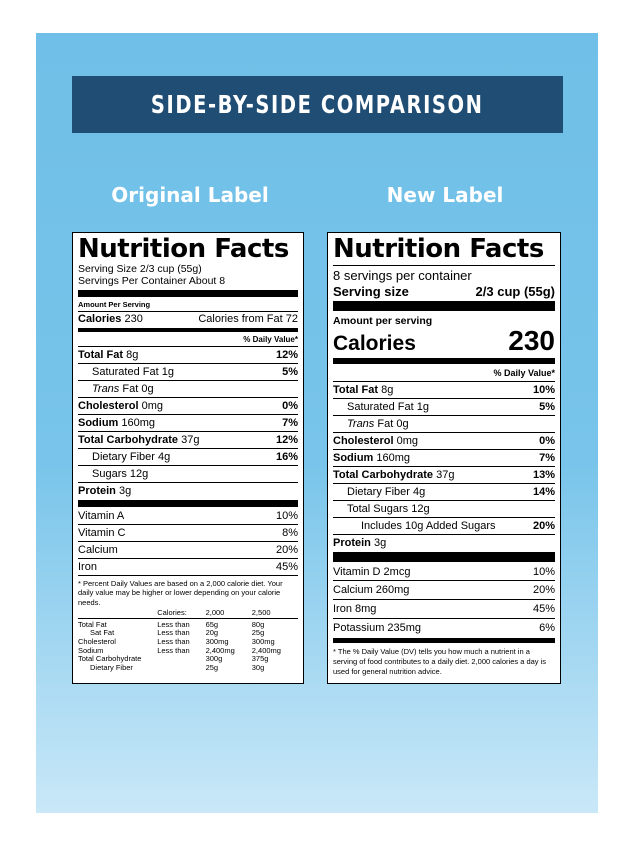 The height and width of the screenshot is (849, 632). I want to click on dv-table-cell: Total Fat, so click(92, 624).